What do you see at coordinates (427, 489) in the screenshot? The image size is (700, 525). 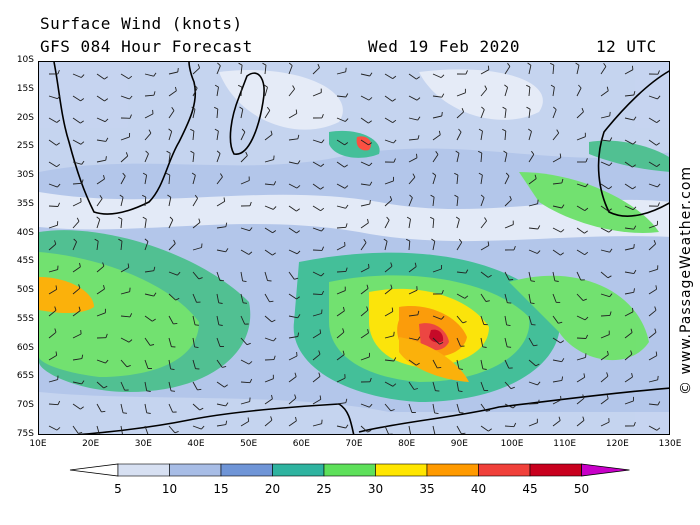 I see `colorbar-tick-label: 35` at bounding box center [427, 489].